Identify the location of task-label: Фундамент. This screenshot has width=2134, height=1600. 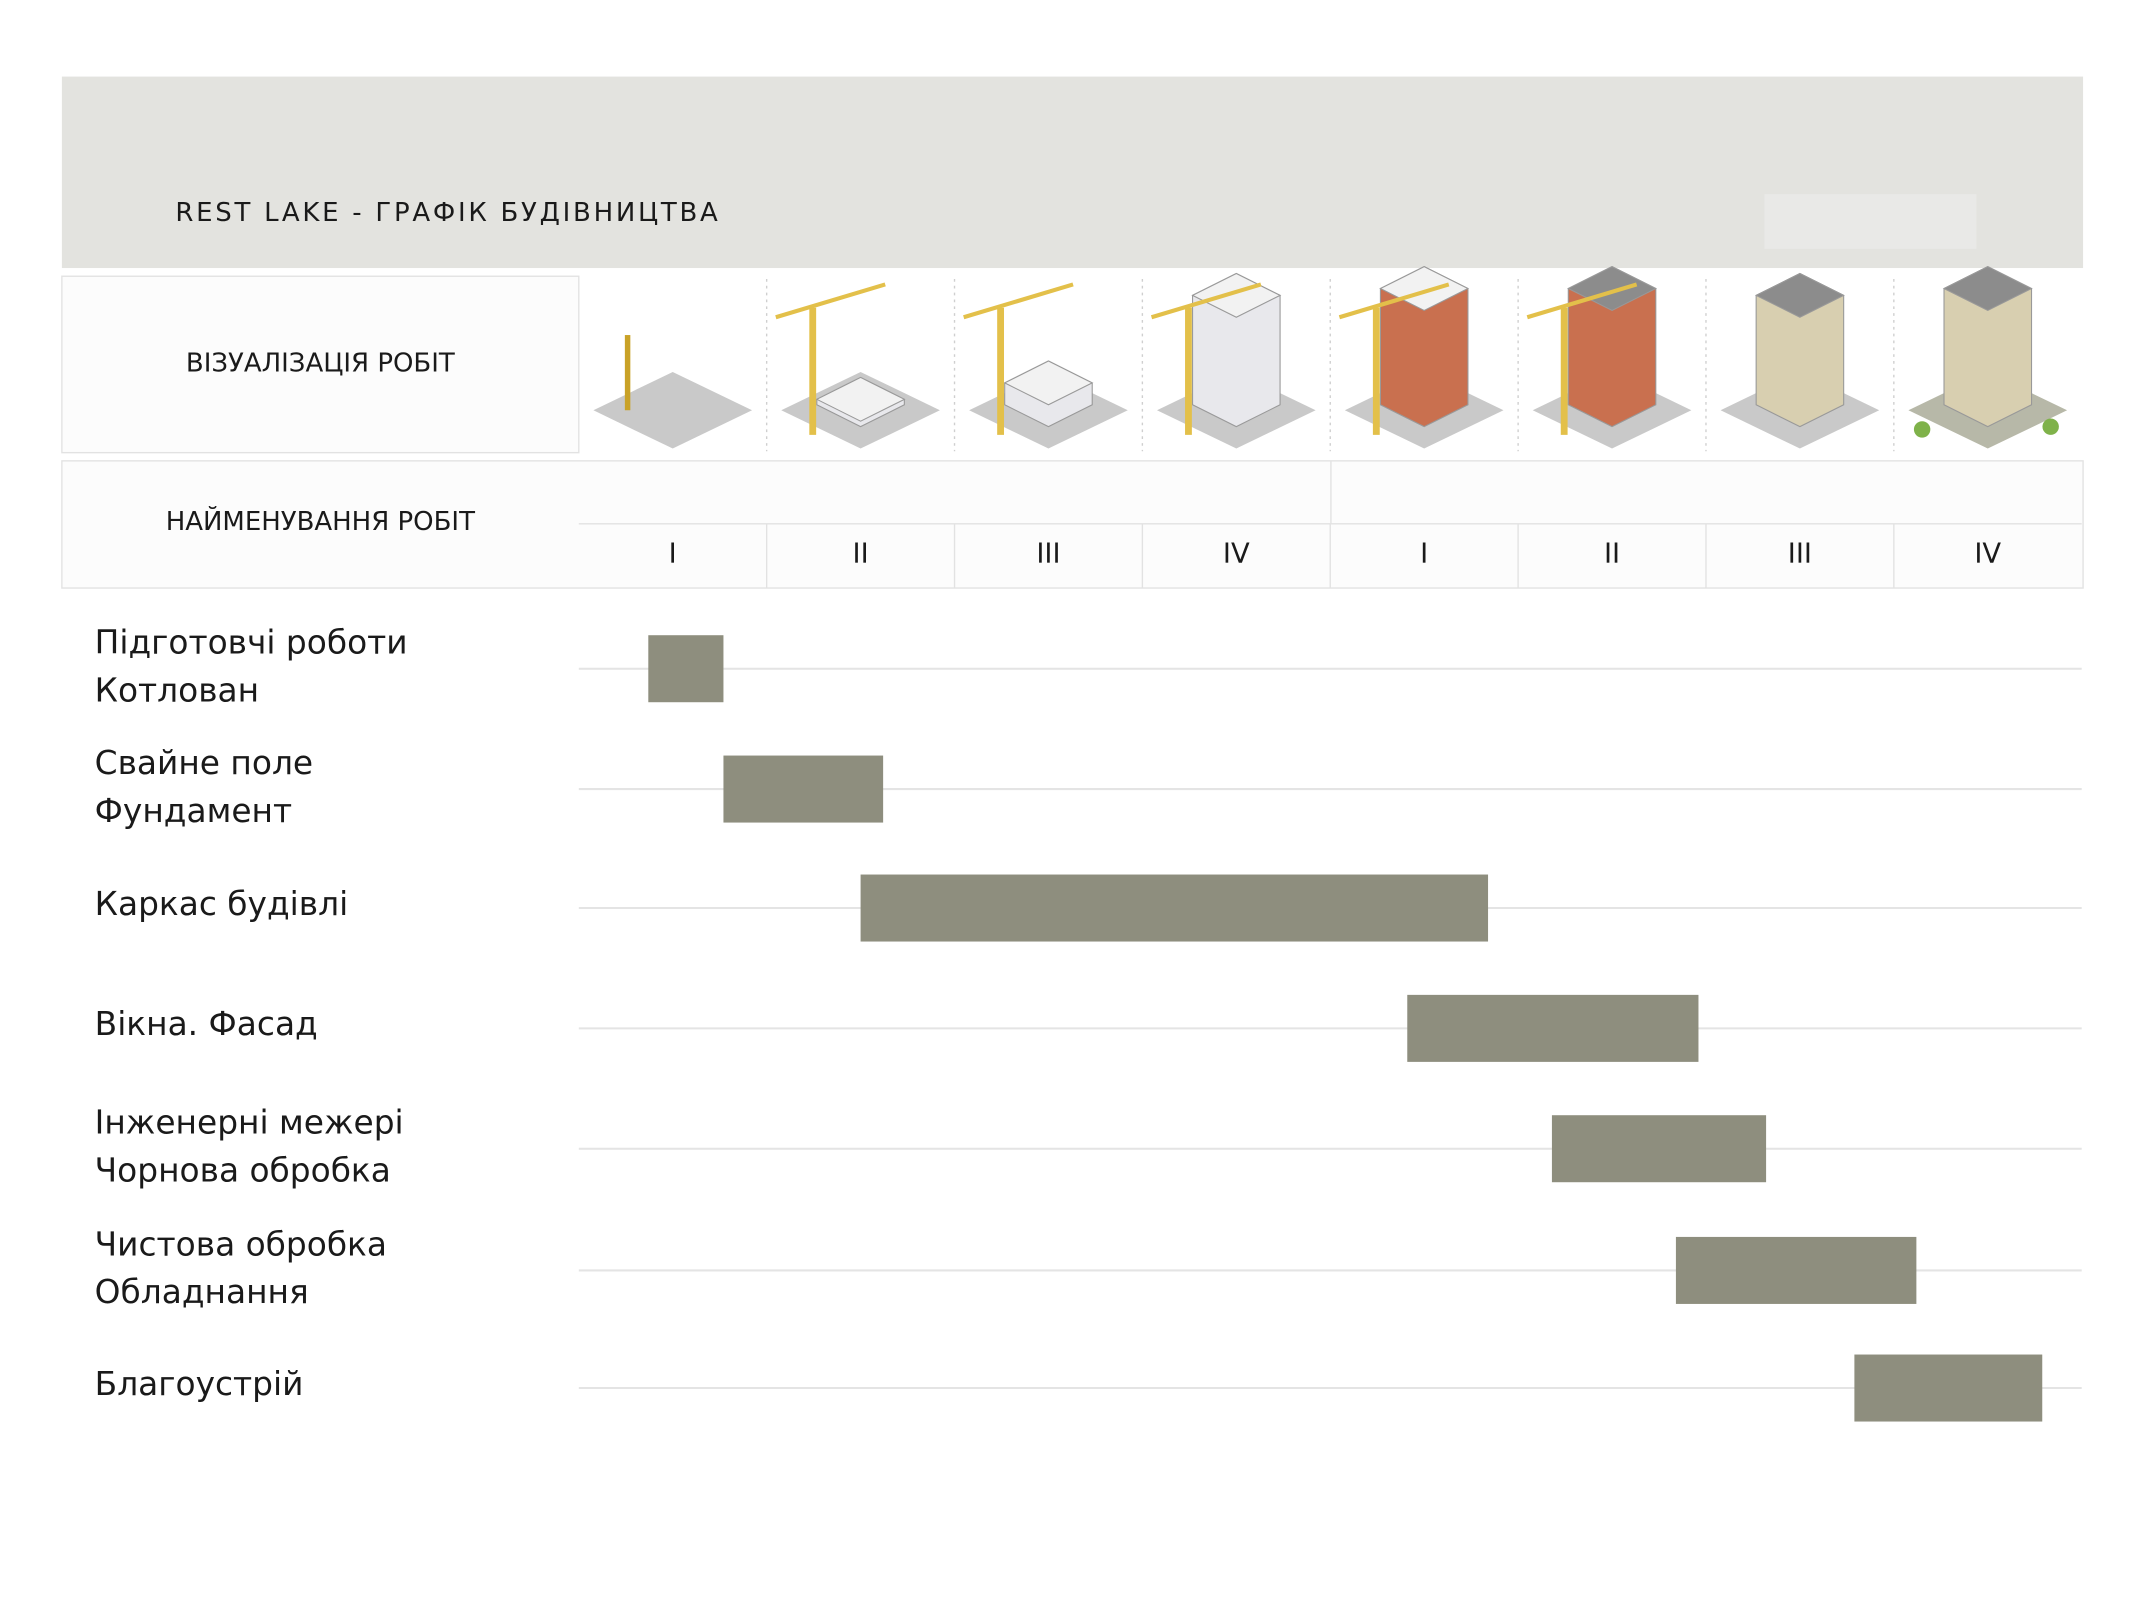
(193, 811).